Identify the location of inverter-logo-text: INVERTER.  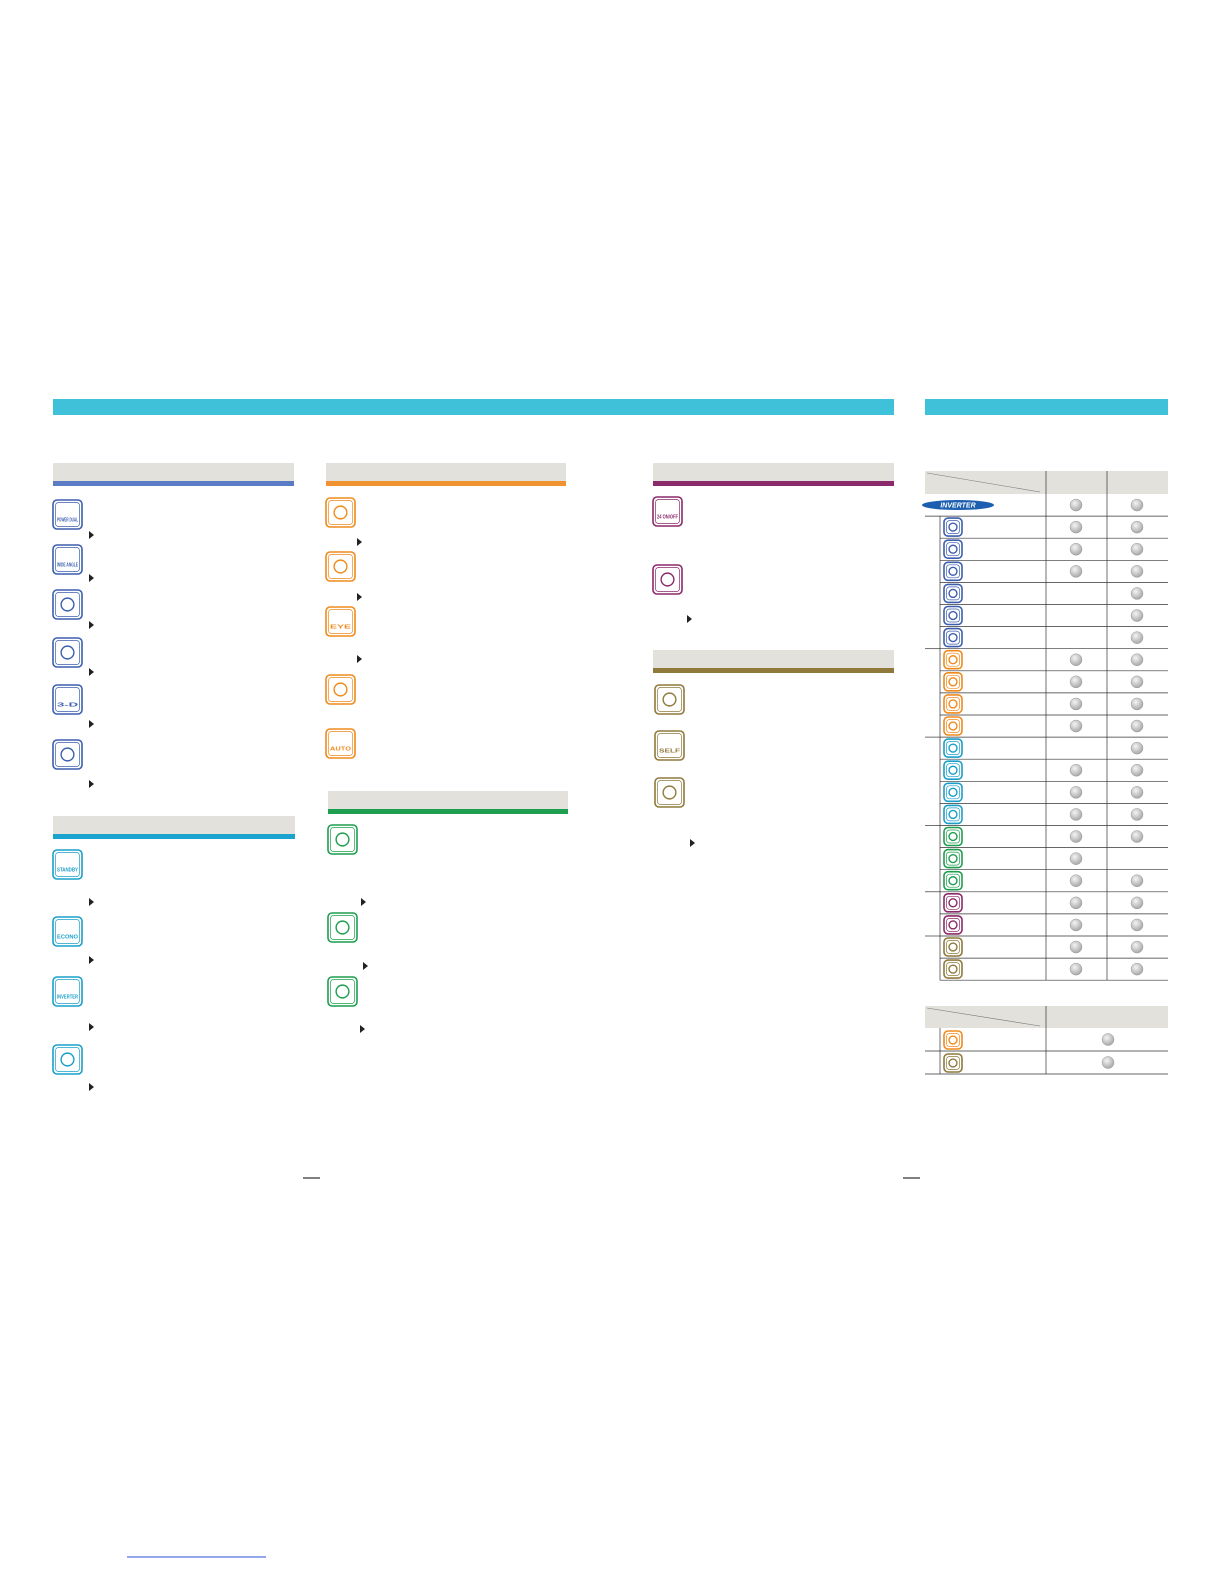
(957, 505).